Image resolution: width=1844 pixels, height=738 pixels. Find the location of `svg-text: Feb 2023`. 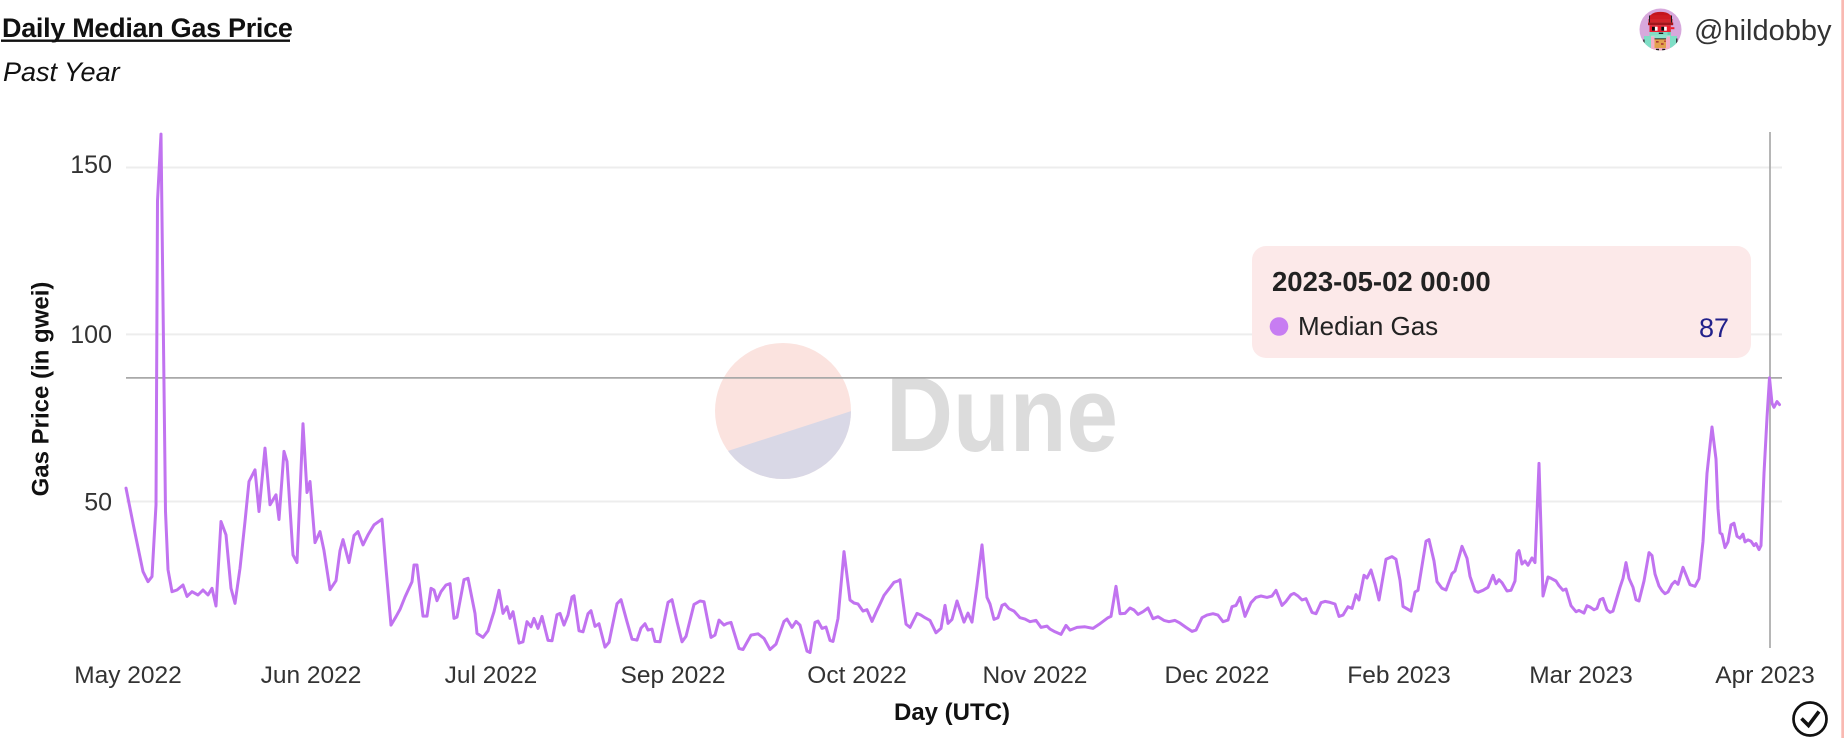

svg-text: Feb 2023 is located at coordinates (1399, 675).